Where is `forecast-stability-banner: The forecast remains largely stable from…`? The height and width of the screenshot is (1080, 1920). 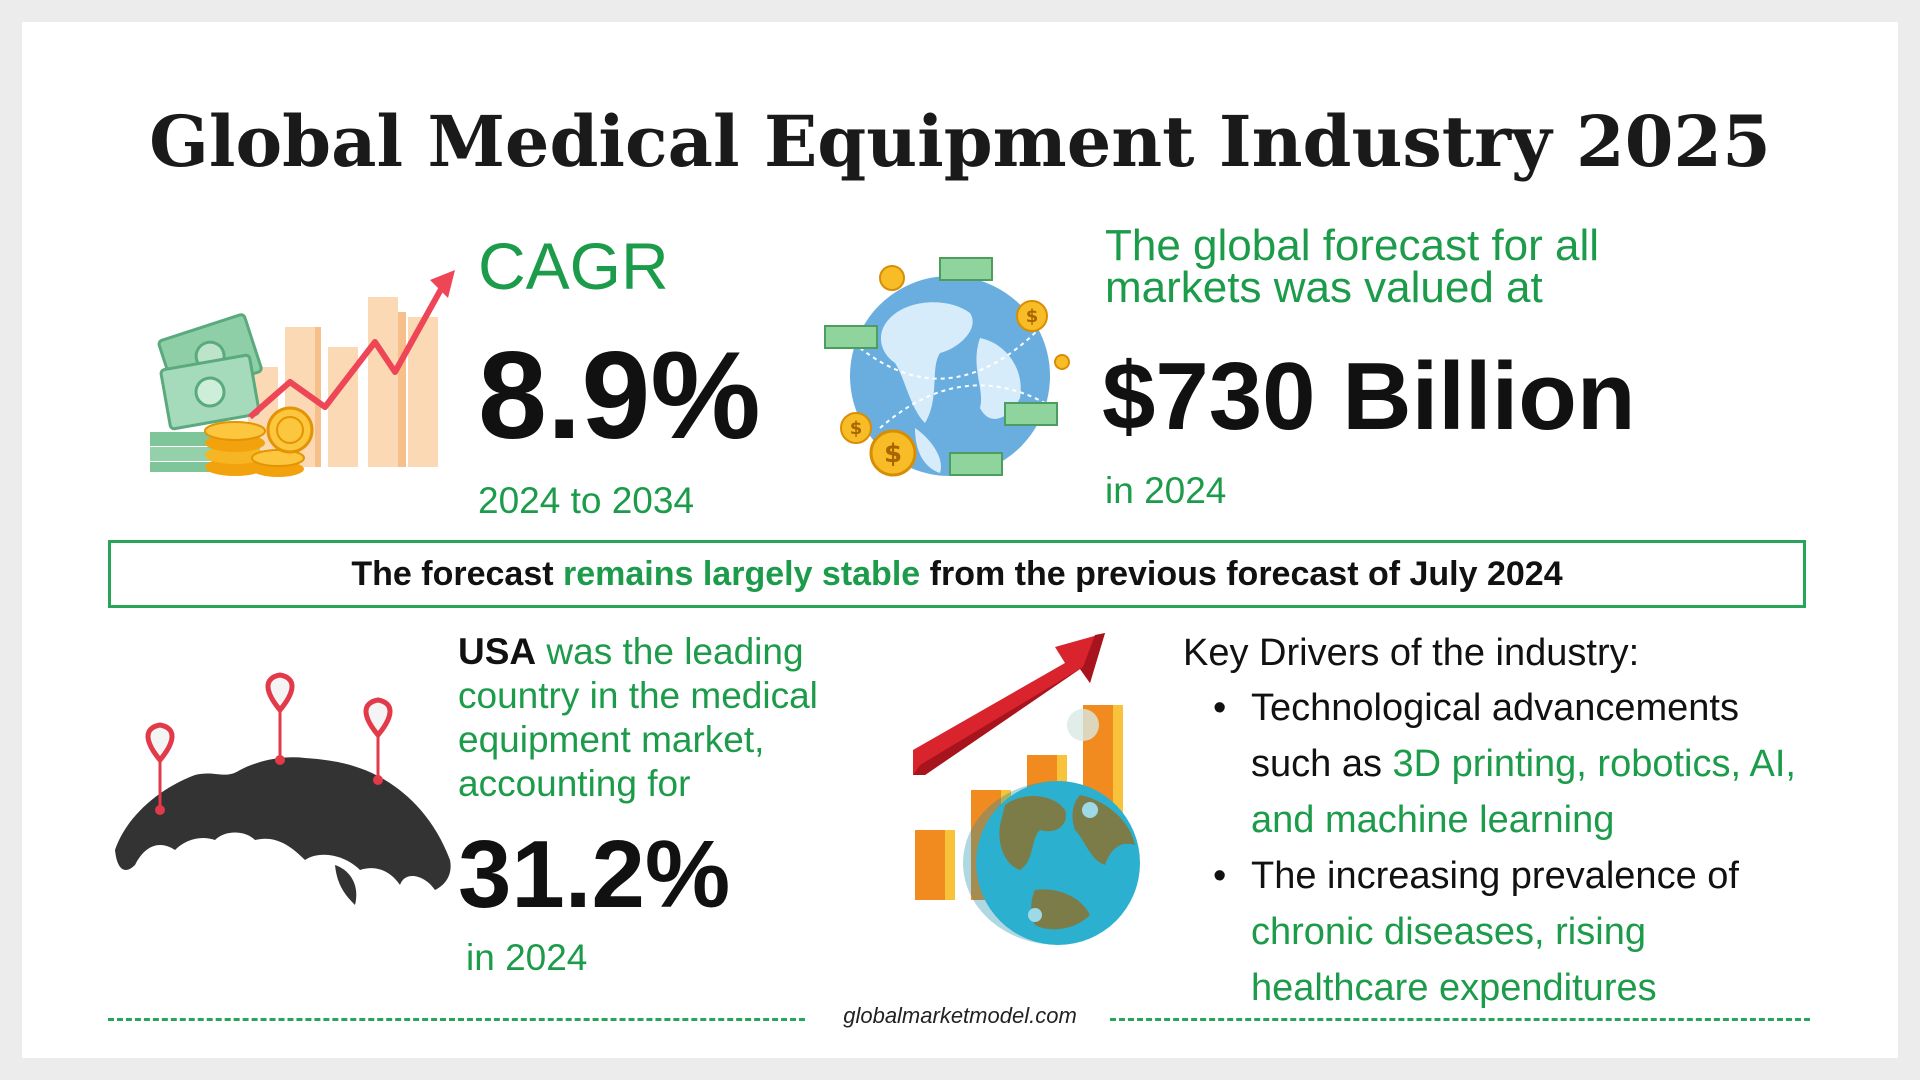
forecast-stability-banner: The forecast remains largely stable from… is located at coordinates (957, 574).